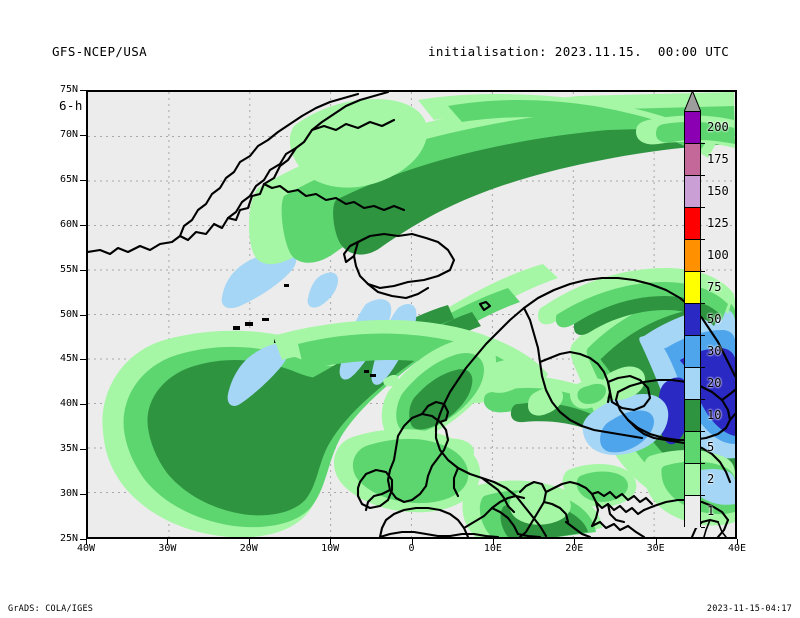 The image size is (800, 618). Describe the element at coordinates (574, 548) in the screenshot. I see `x-axis-label-20E: 20E` at that location.